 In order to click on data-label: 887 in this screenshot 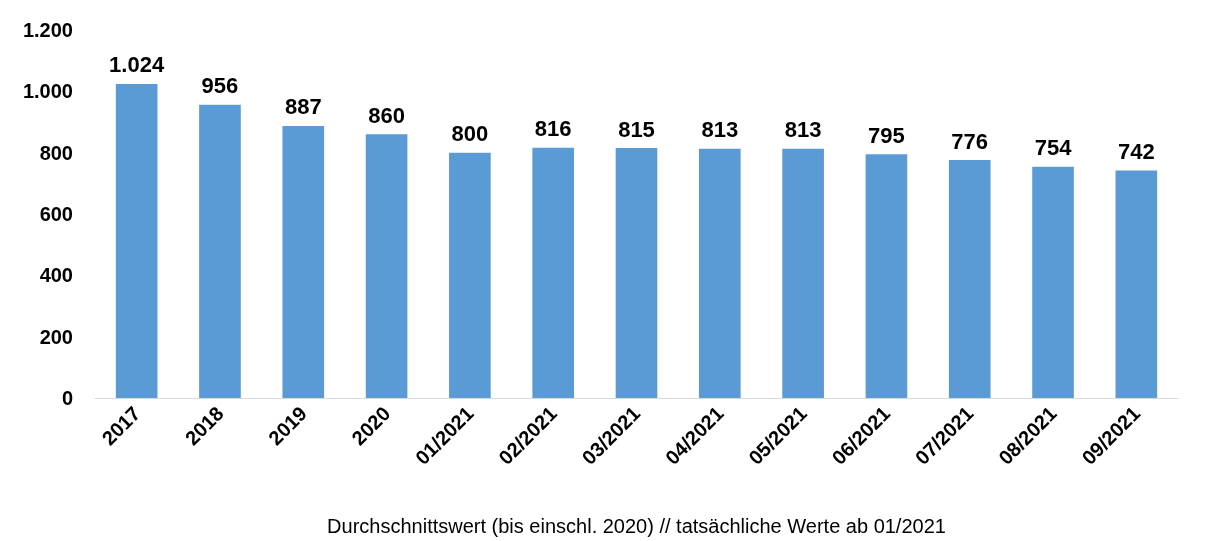, I will do `click(303, 107)`.